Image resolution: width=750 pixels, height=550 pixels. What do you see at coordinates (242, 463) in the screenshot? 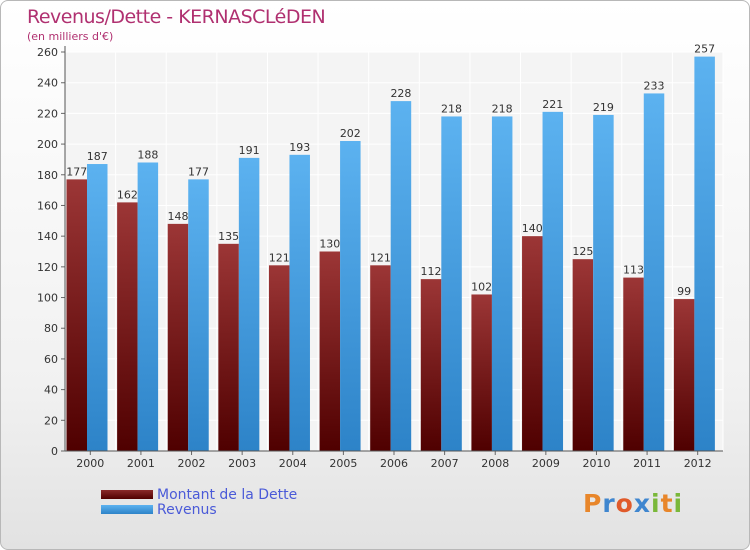
I see `x-tick-label: 2003` at bounding box center [242, 463].